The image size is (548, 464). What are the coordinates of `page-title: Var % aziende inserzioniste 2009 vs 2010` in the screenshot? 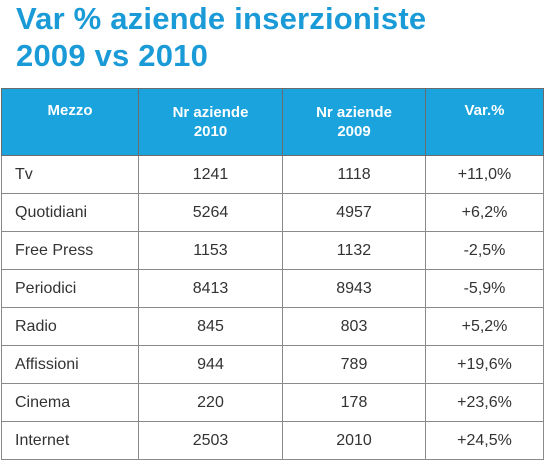 It's located at (221, 37).